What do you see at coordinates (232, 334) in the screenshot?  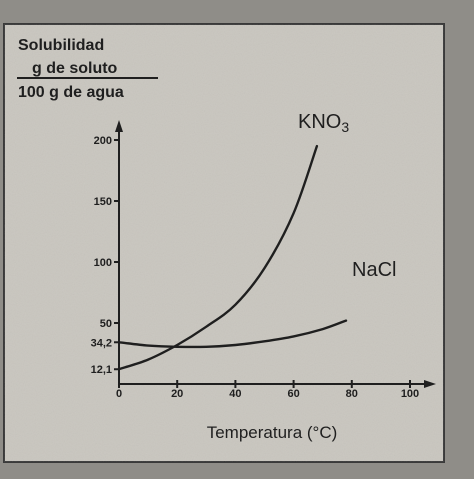 I see `nacl-curve` at bounding box center [232, 334].